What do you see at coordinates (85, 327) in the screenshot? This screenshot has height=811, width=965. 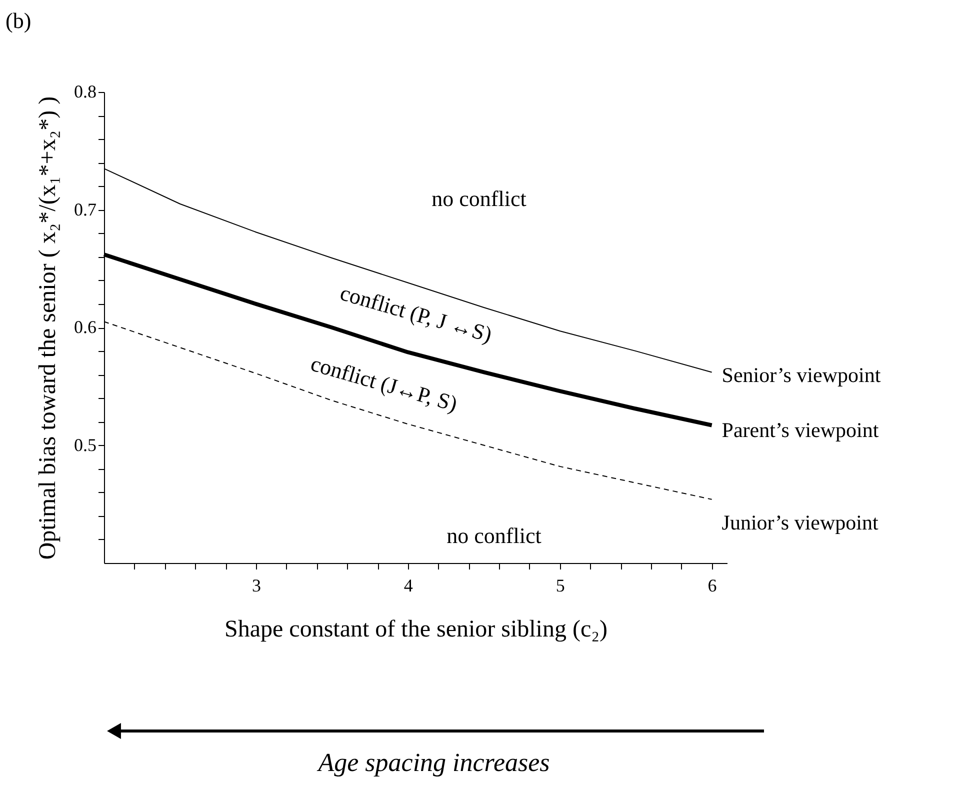 I see `y-tick-label: 0.6` at bounding box center [85, 327].